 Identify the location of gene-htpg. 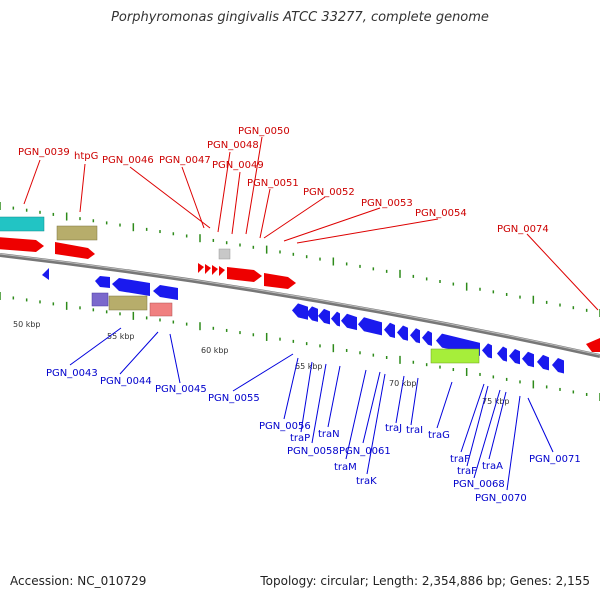
(75, 250).